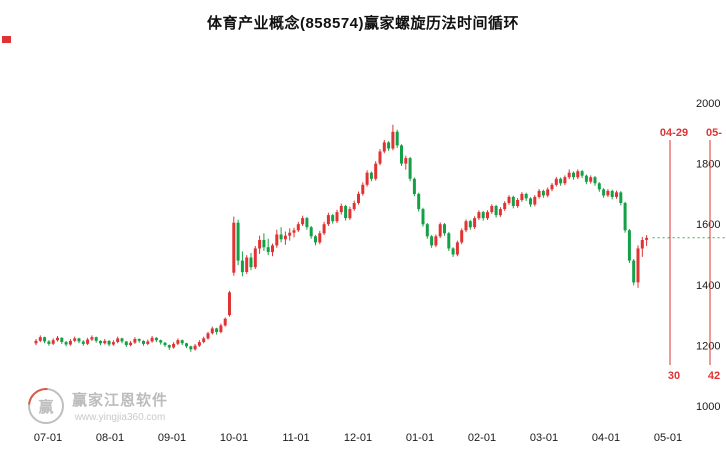  Describe the element at coordinates (46, 406) in the screenshot. I see `brand-logo-icon: 赢` at that location.